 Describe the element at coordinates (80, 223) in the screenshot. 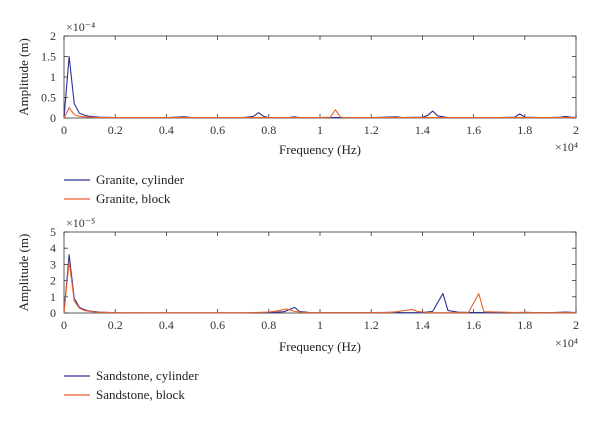

I see `y-axis-multiplier: ×10⁻⁵` at that location.